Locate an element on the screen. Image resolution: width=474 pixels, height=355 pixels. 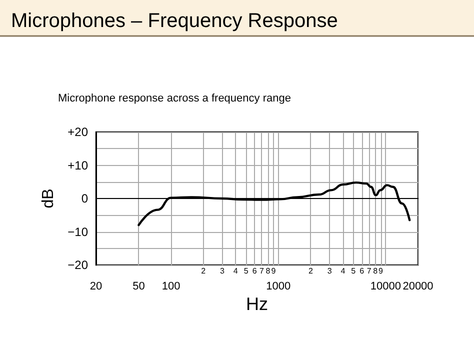
y-axis-title: dB is located at coordinates (49, 198).